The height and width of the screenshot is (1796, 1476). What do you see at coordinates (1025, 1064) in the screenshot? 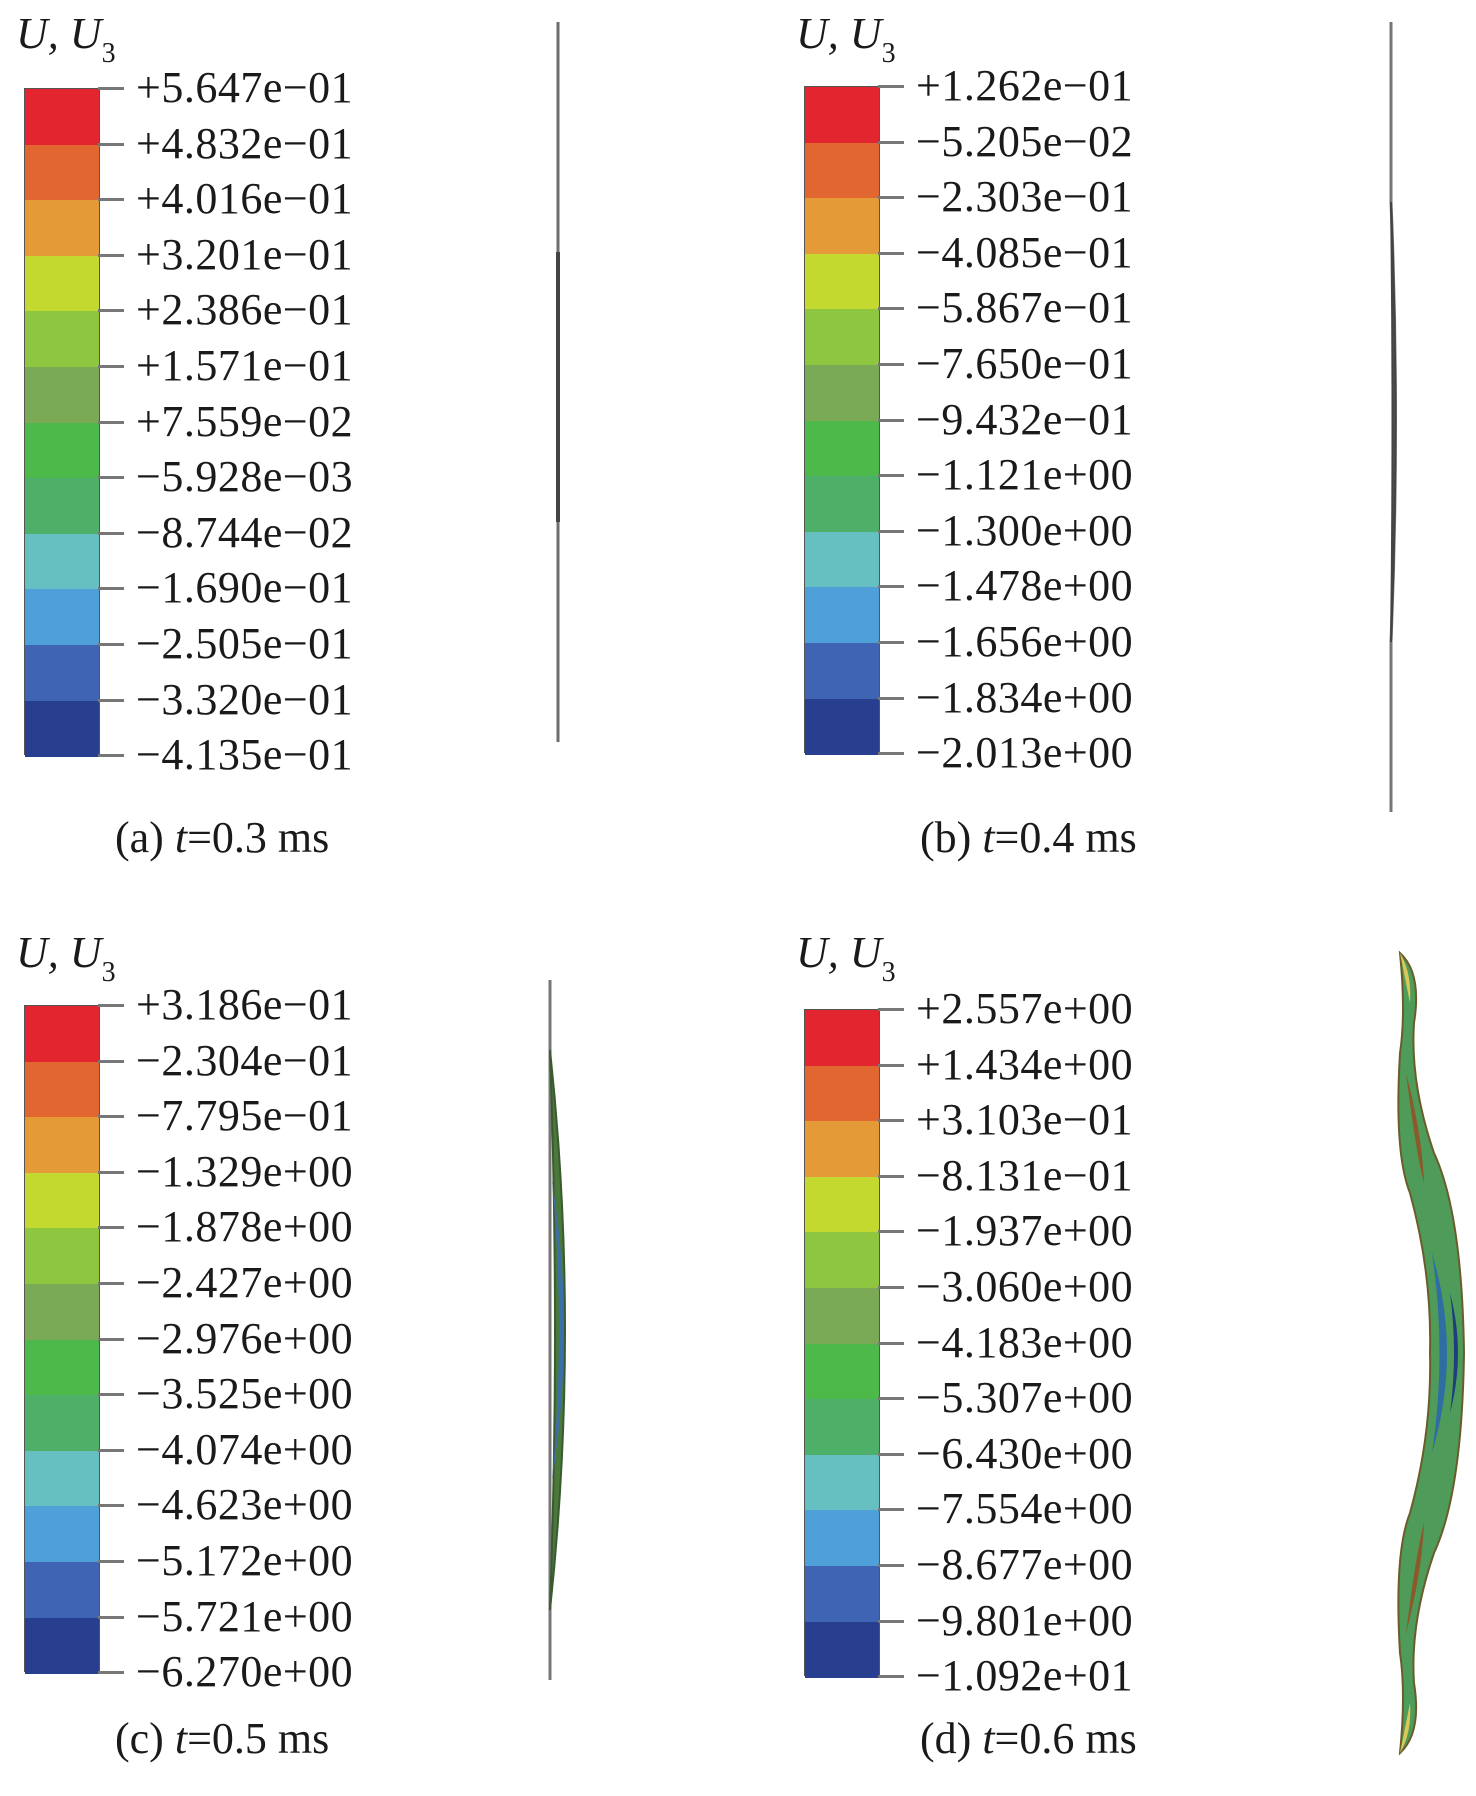
I see `legend-tick-label: +1.434e+00` at bounding box center [1025, 1064].